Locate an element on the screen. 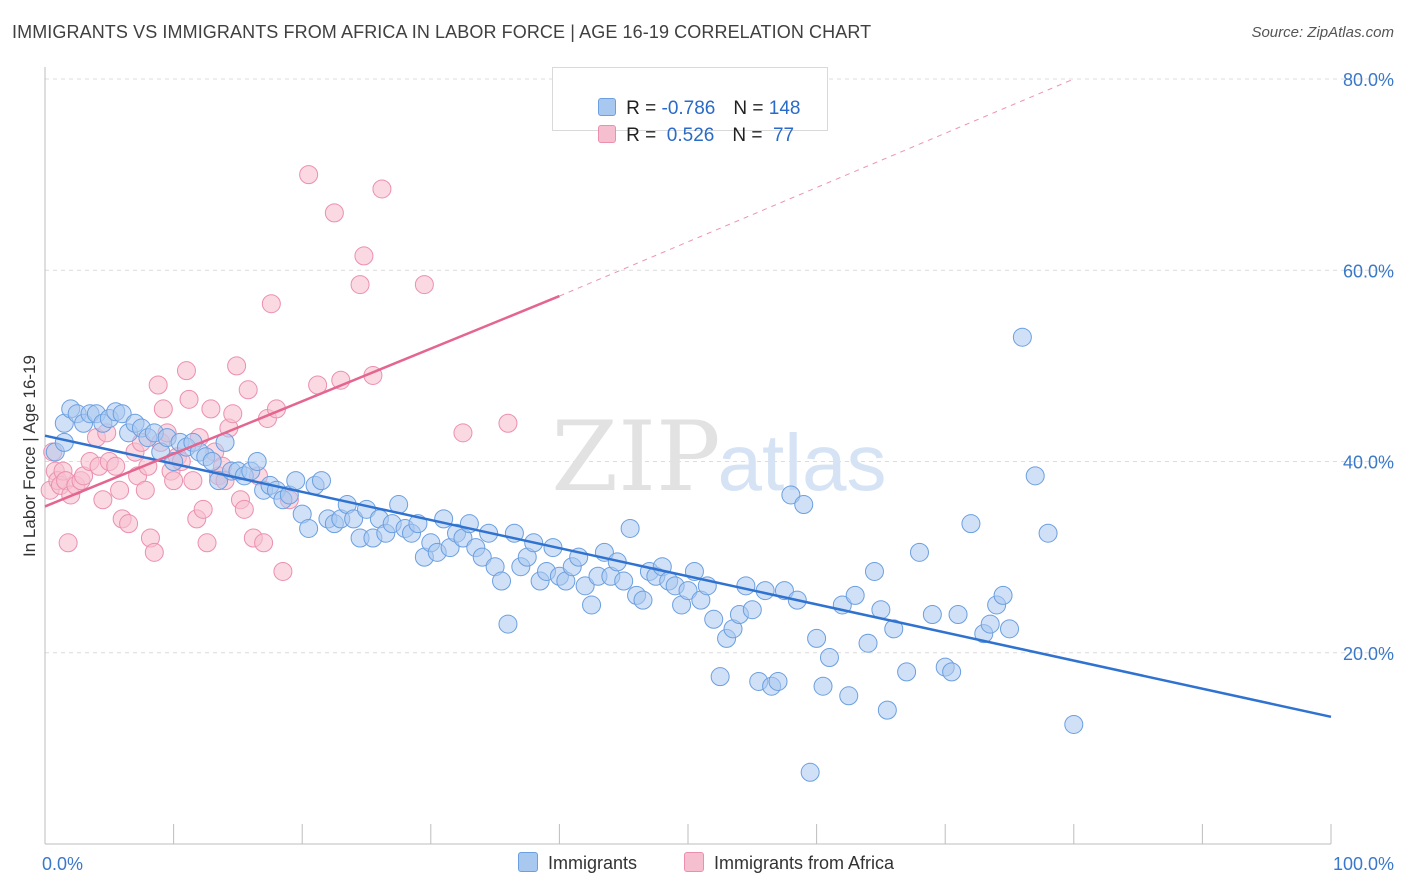  legend-r-value: -0.786 is located at coordinates (688, 108).